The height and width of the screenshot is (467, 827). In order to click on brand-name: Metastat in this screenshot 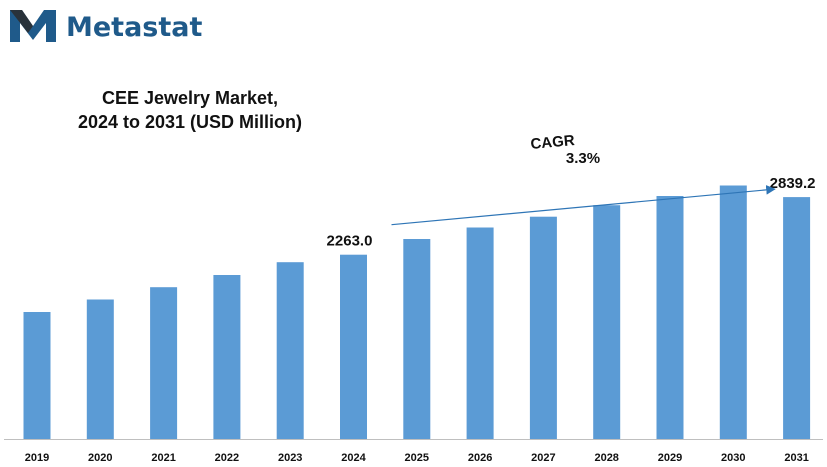, I will do `click(134, 27)`.